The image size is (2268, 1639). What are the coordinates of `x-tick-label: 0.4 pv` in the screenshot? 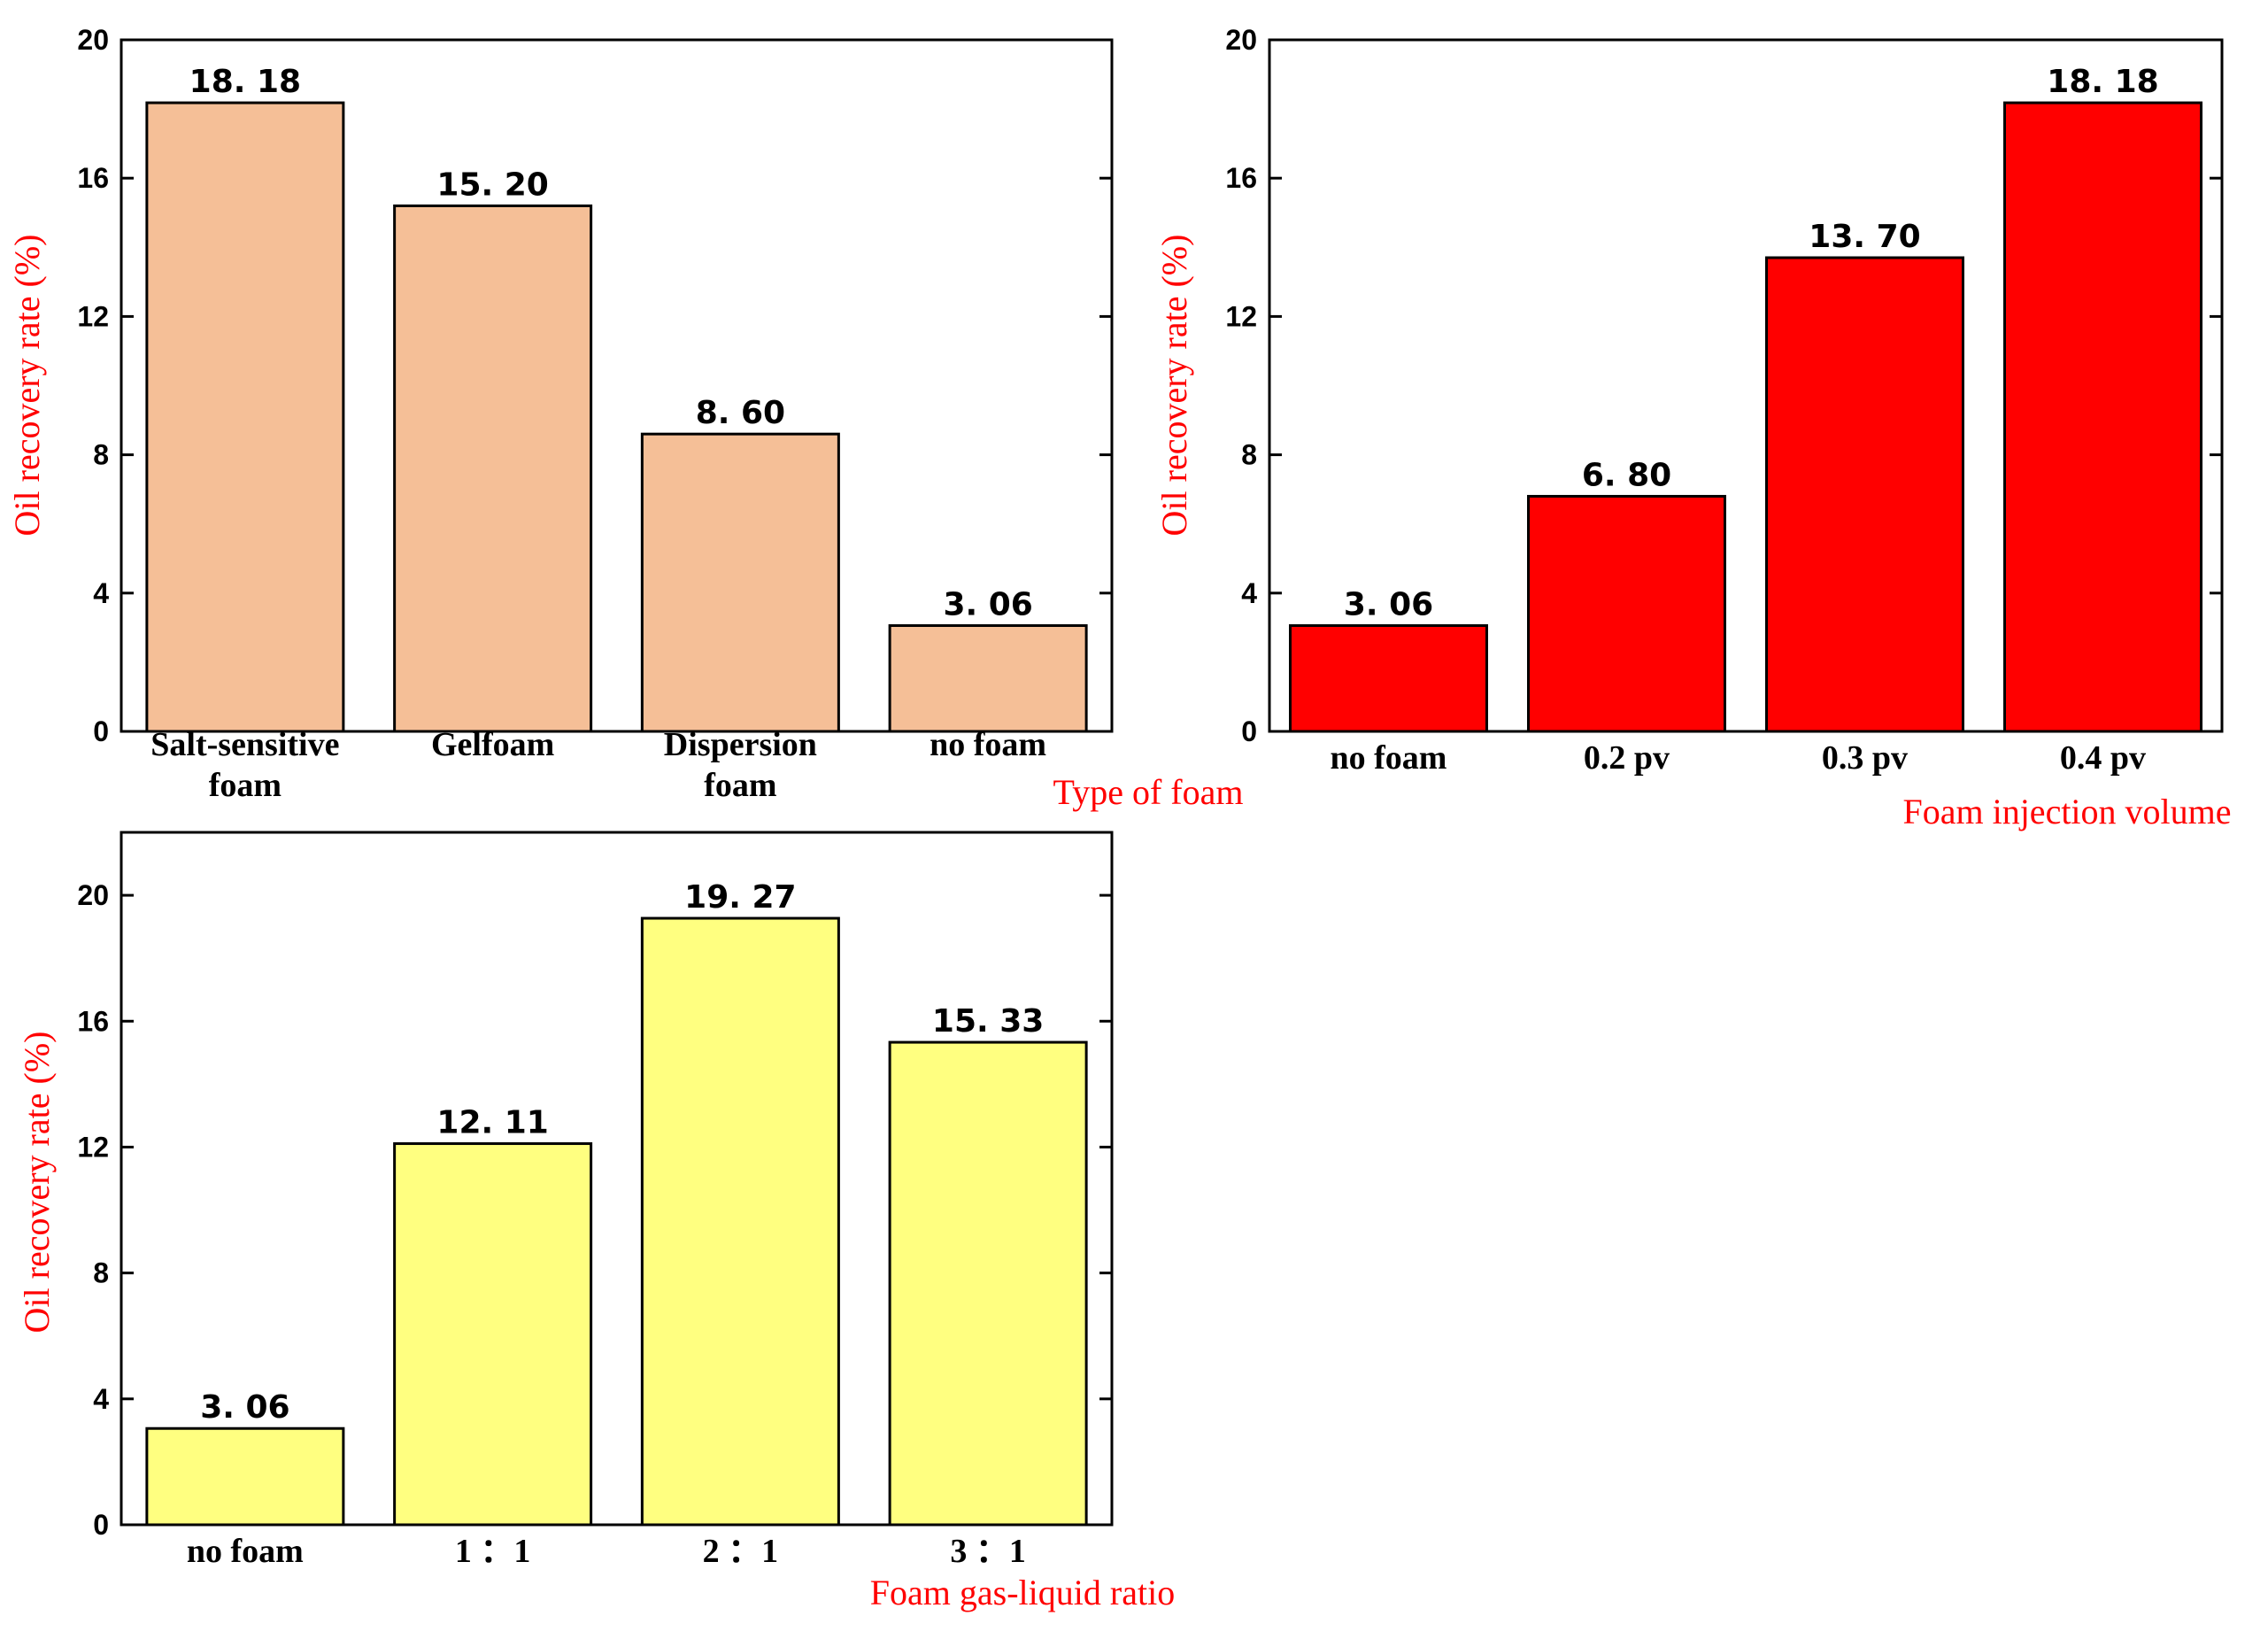 It's located at (2103, 758).